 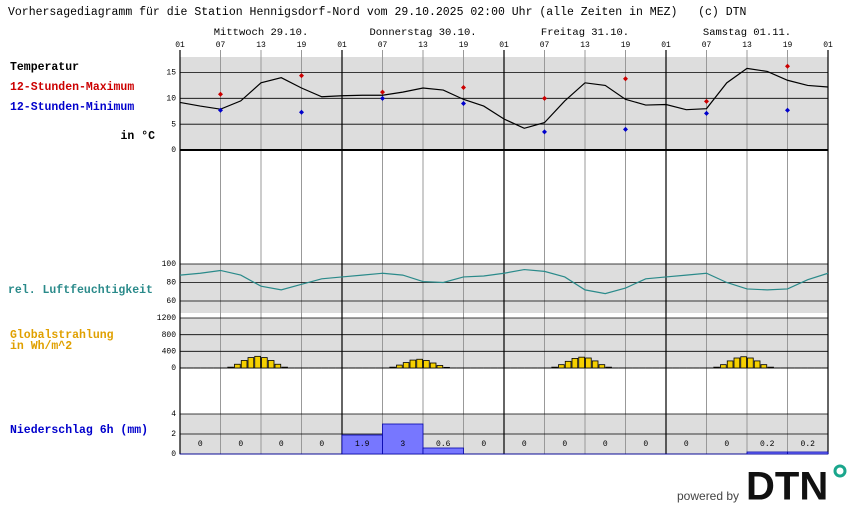 I want to click on panel-title: Niederschlag 6h (mm), so click(x=79, y=430).